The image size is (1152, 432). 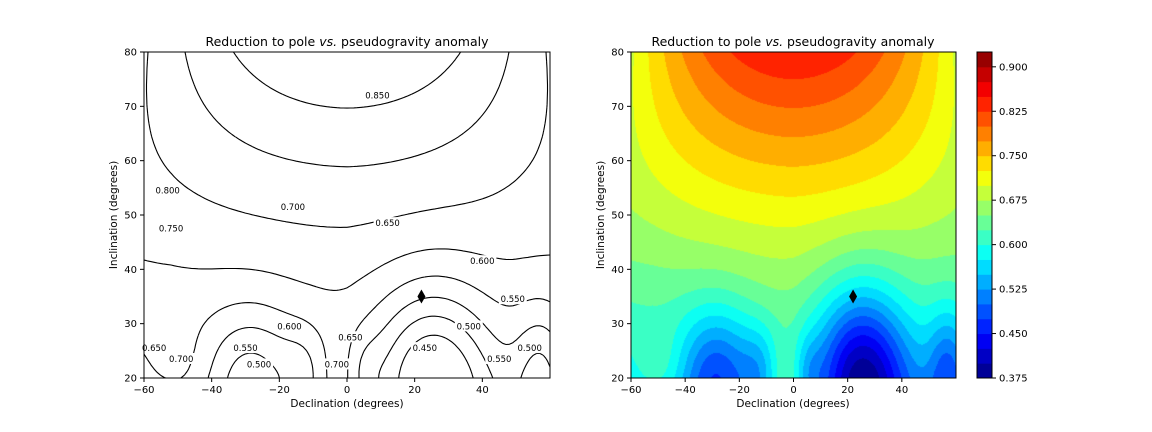 I want to click on contour-label: 0.750, so click(x=171, y=230).